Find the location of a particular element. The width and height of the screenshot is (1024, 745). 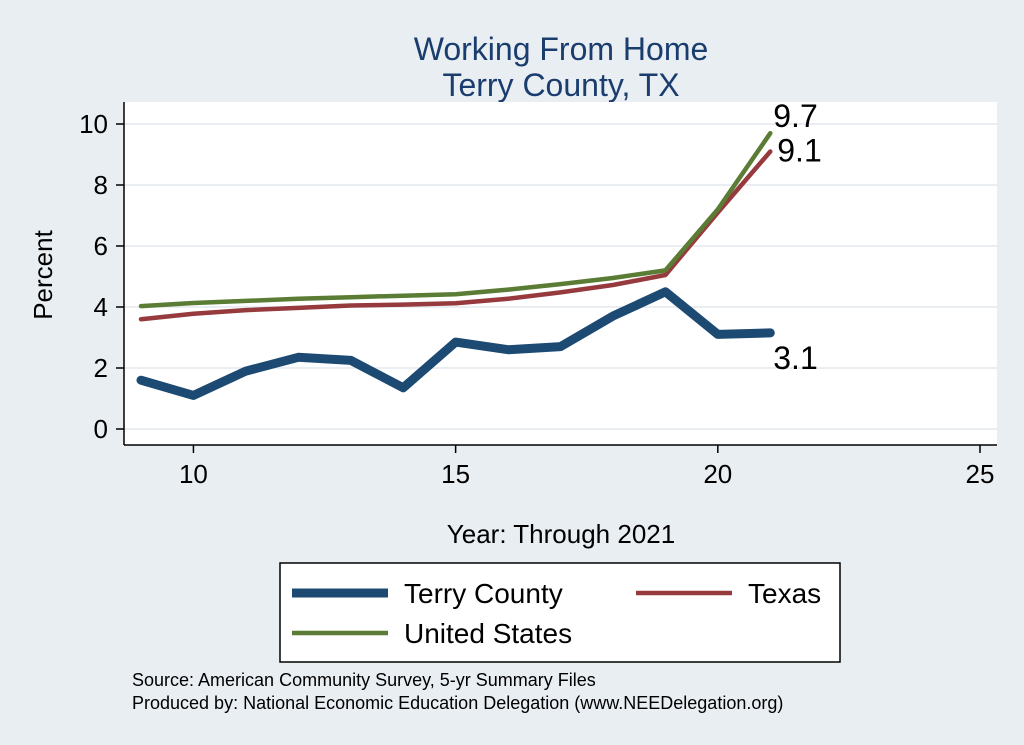

x-tick-label: 10 is located at coordinates (193, 474).